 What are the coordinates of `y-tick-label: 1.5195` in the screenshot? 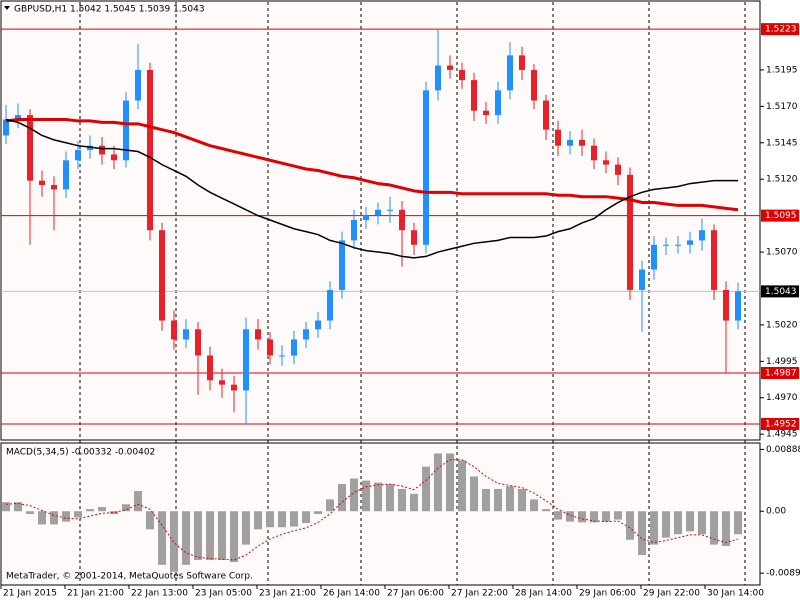 It's located at (782, 70).